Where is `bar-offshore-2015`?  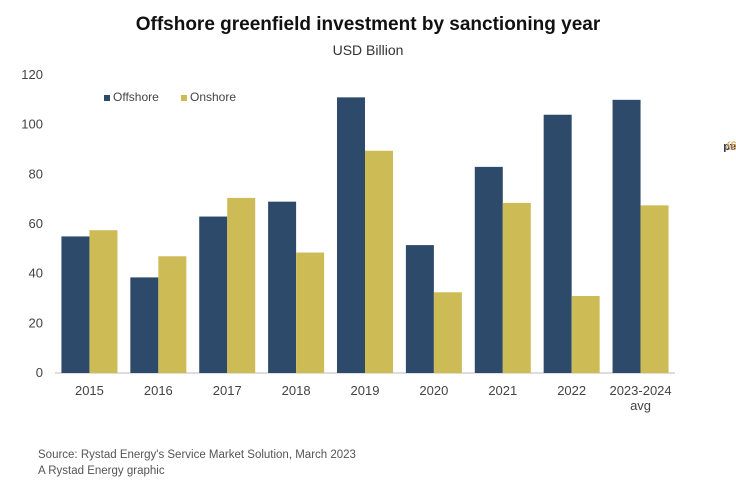 bar-offshore-2015 is located at coordinates (75, 304).